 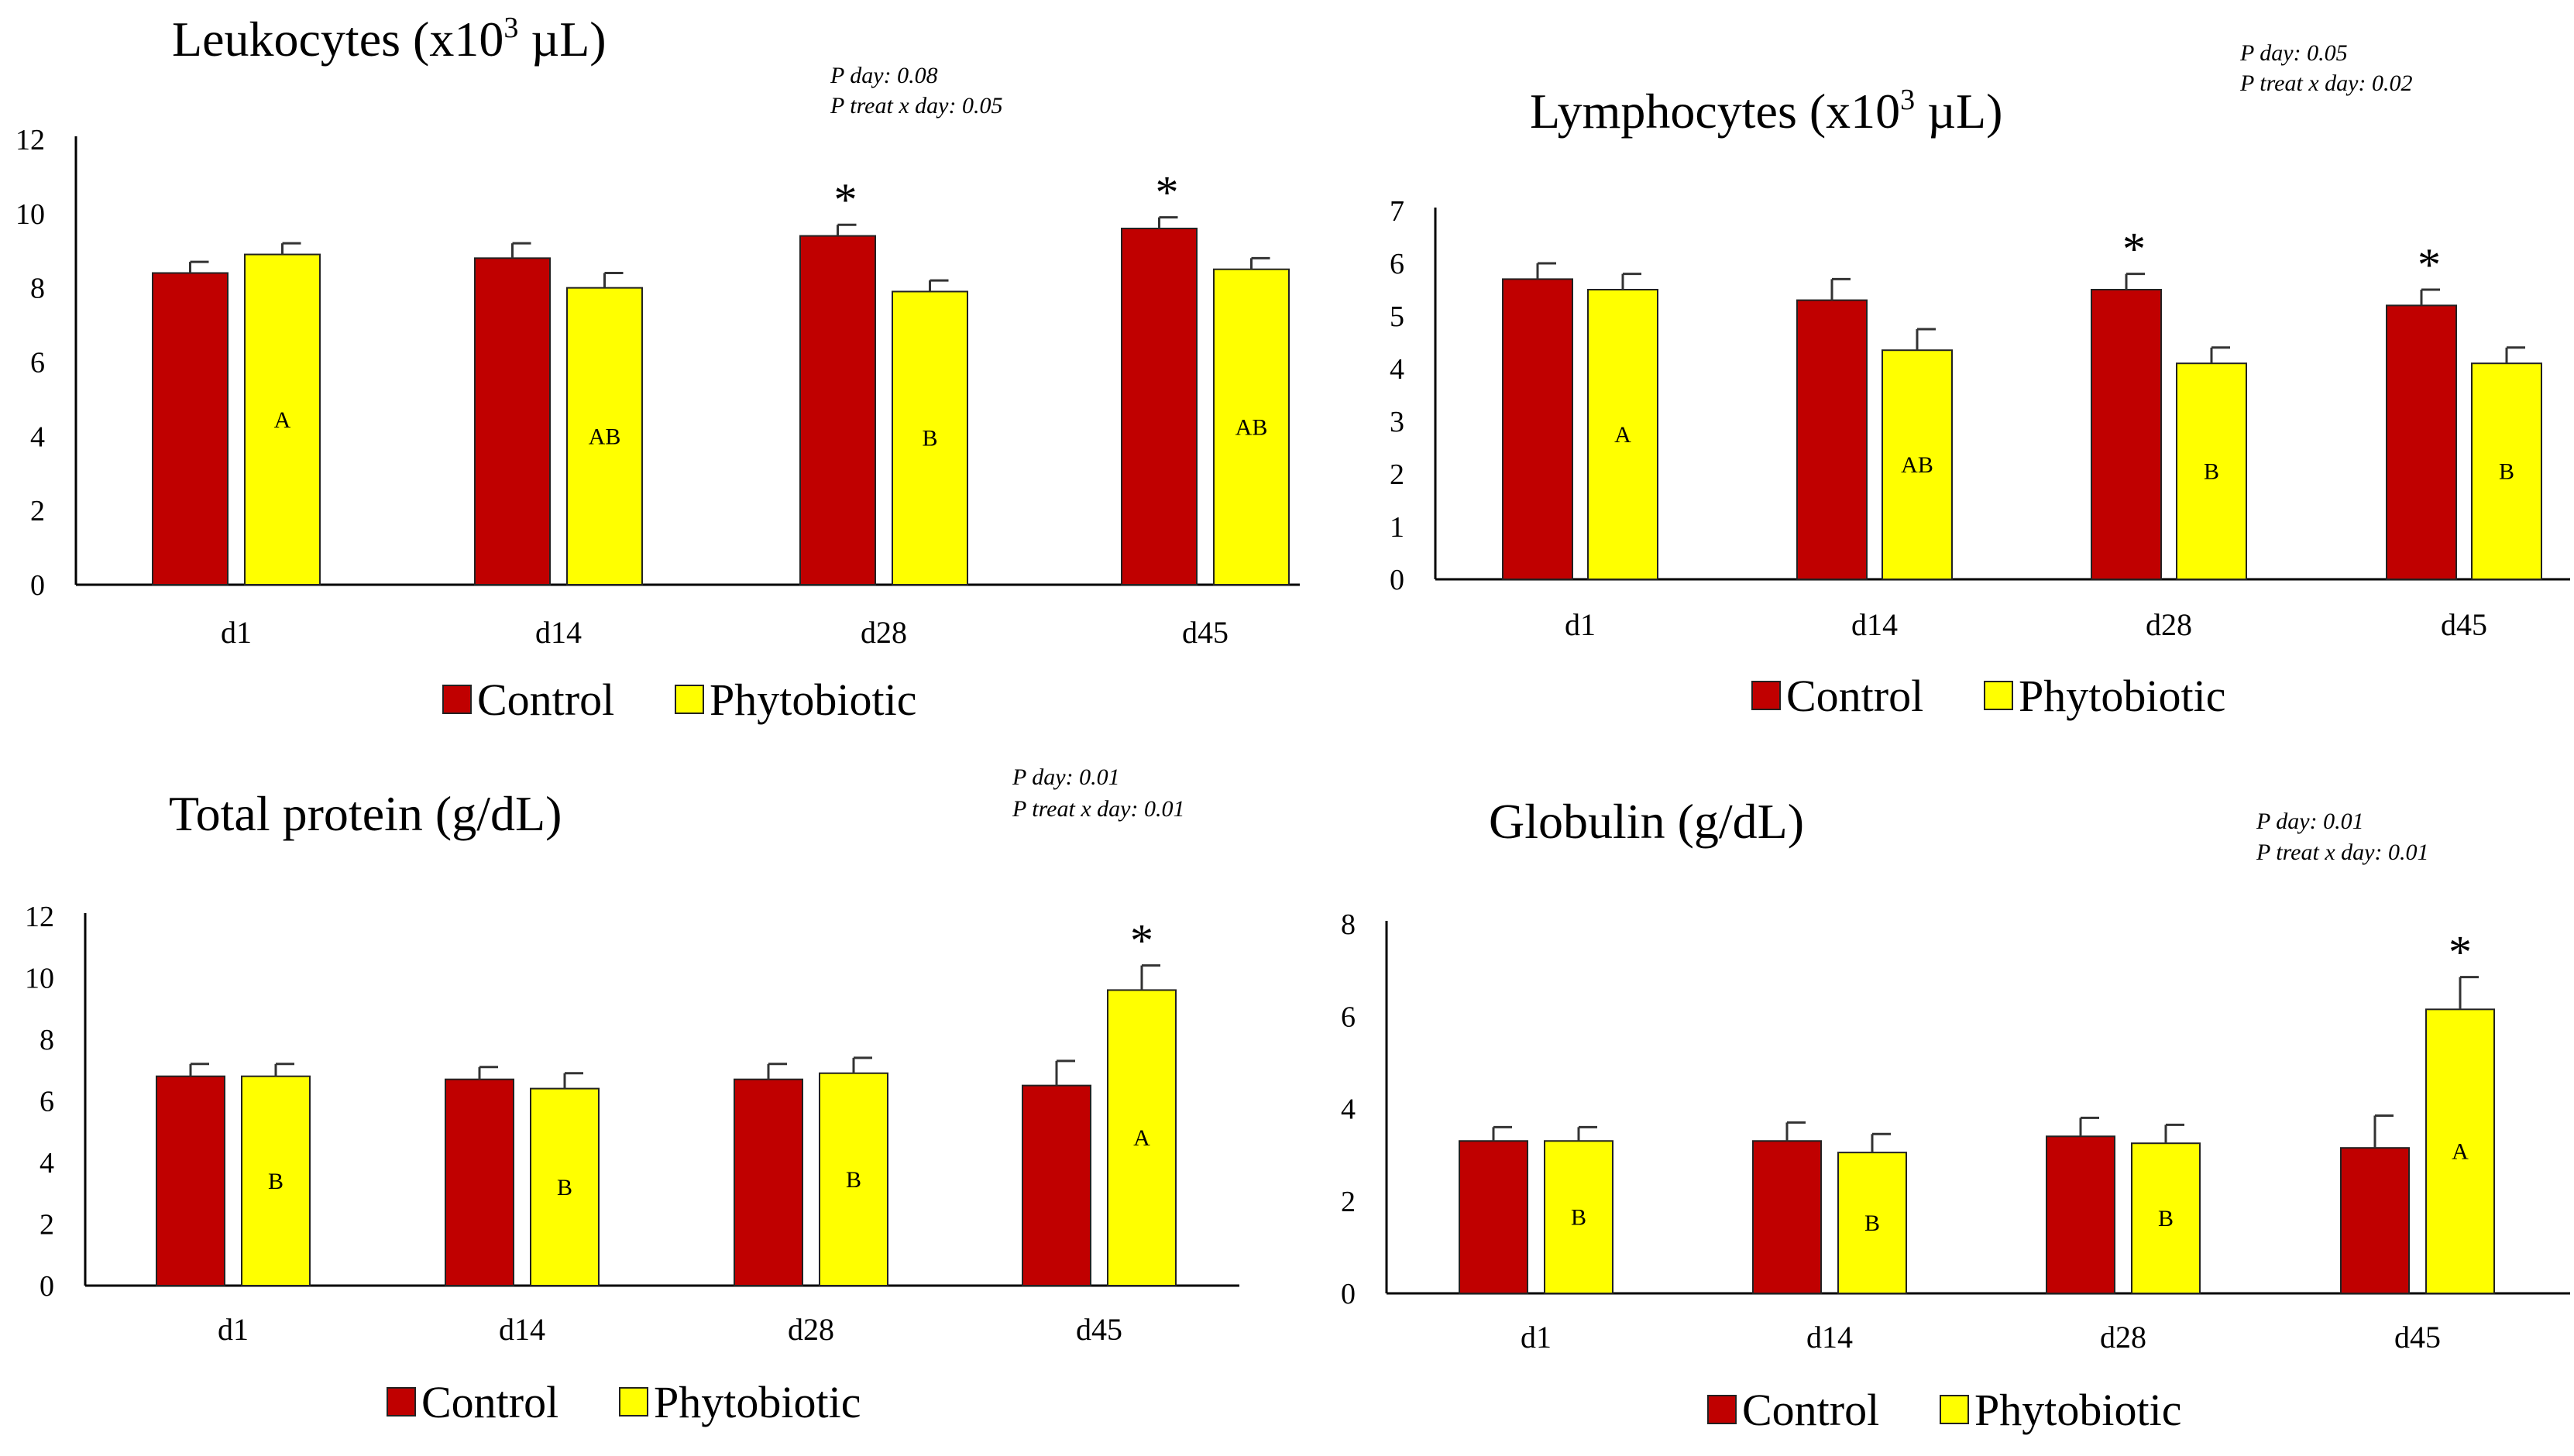 I want to click on chart-title: Total protein (g/dL), so click(x=365, y=814).